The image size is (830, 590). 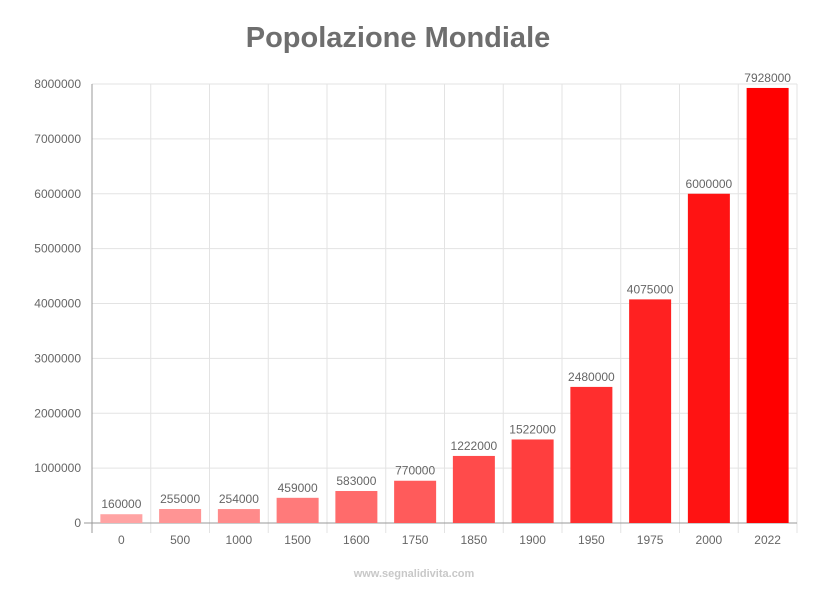 I want to click on bar-1900, so click(x=532, y=481).